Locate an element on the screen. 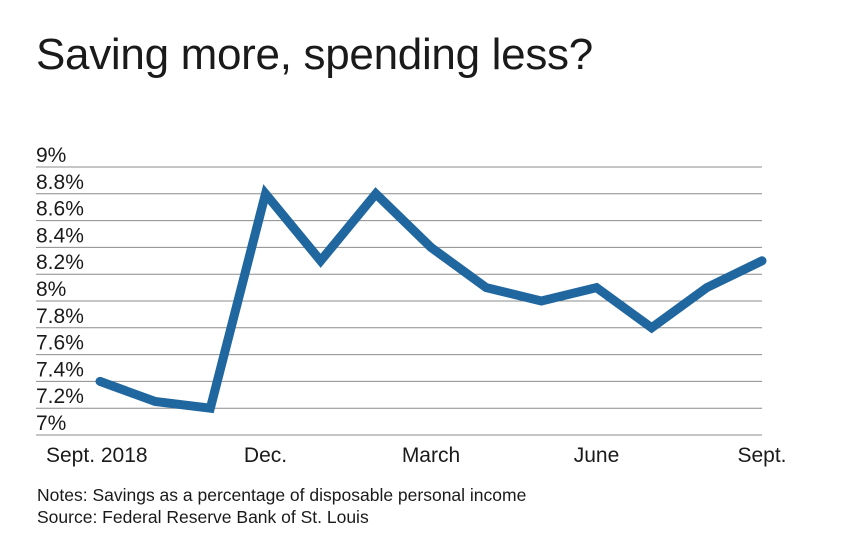  y-tick-label: 7.8% is located at coordinates (60, 316).